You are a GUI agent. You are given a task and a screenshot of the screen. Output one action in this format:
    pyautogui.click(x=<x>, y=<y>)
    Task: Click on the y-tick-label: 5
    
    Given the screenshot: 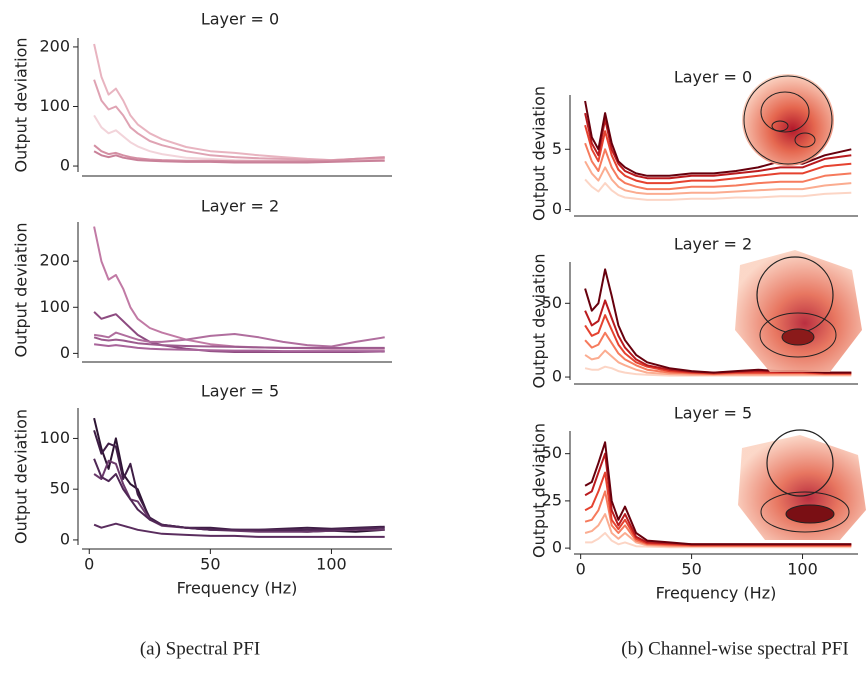 What is the action you would take?
    pyautogui.click(x=557, y=148)
    